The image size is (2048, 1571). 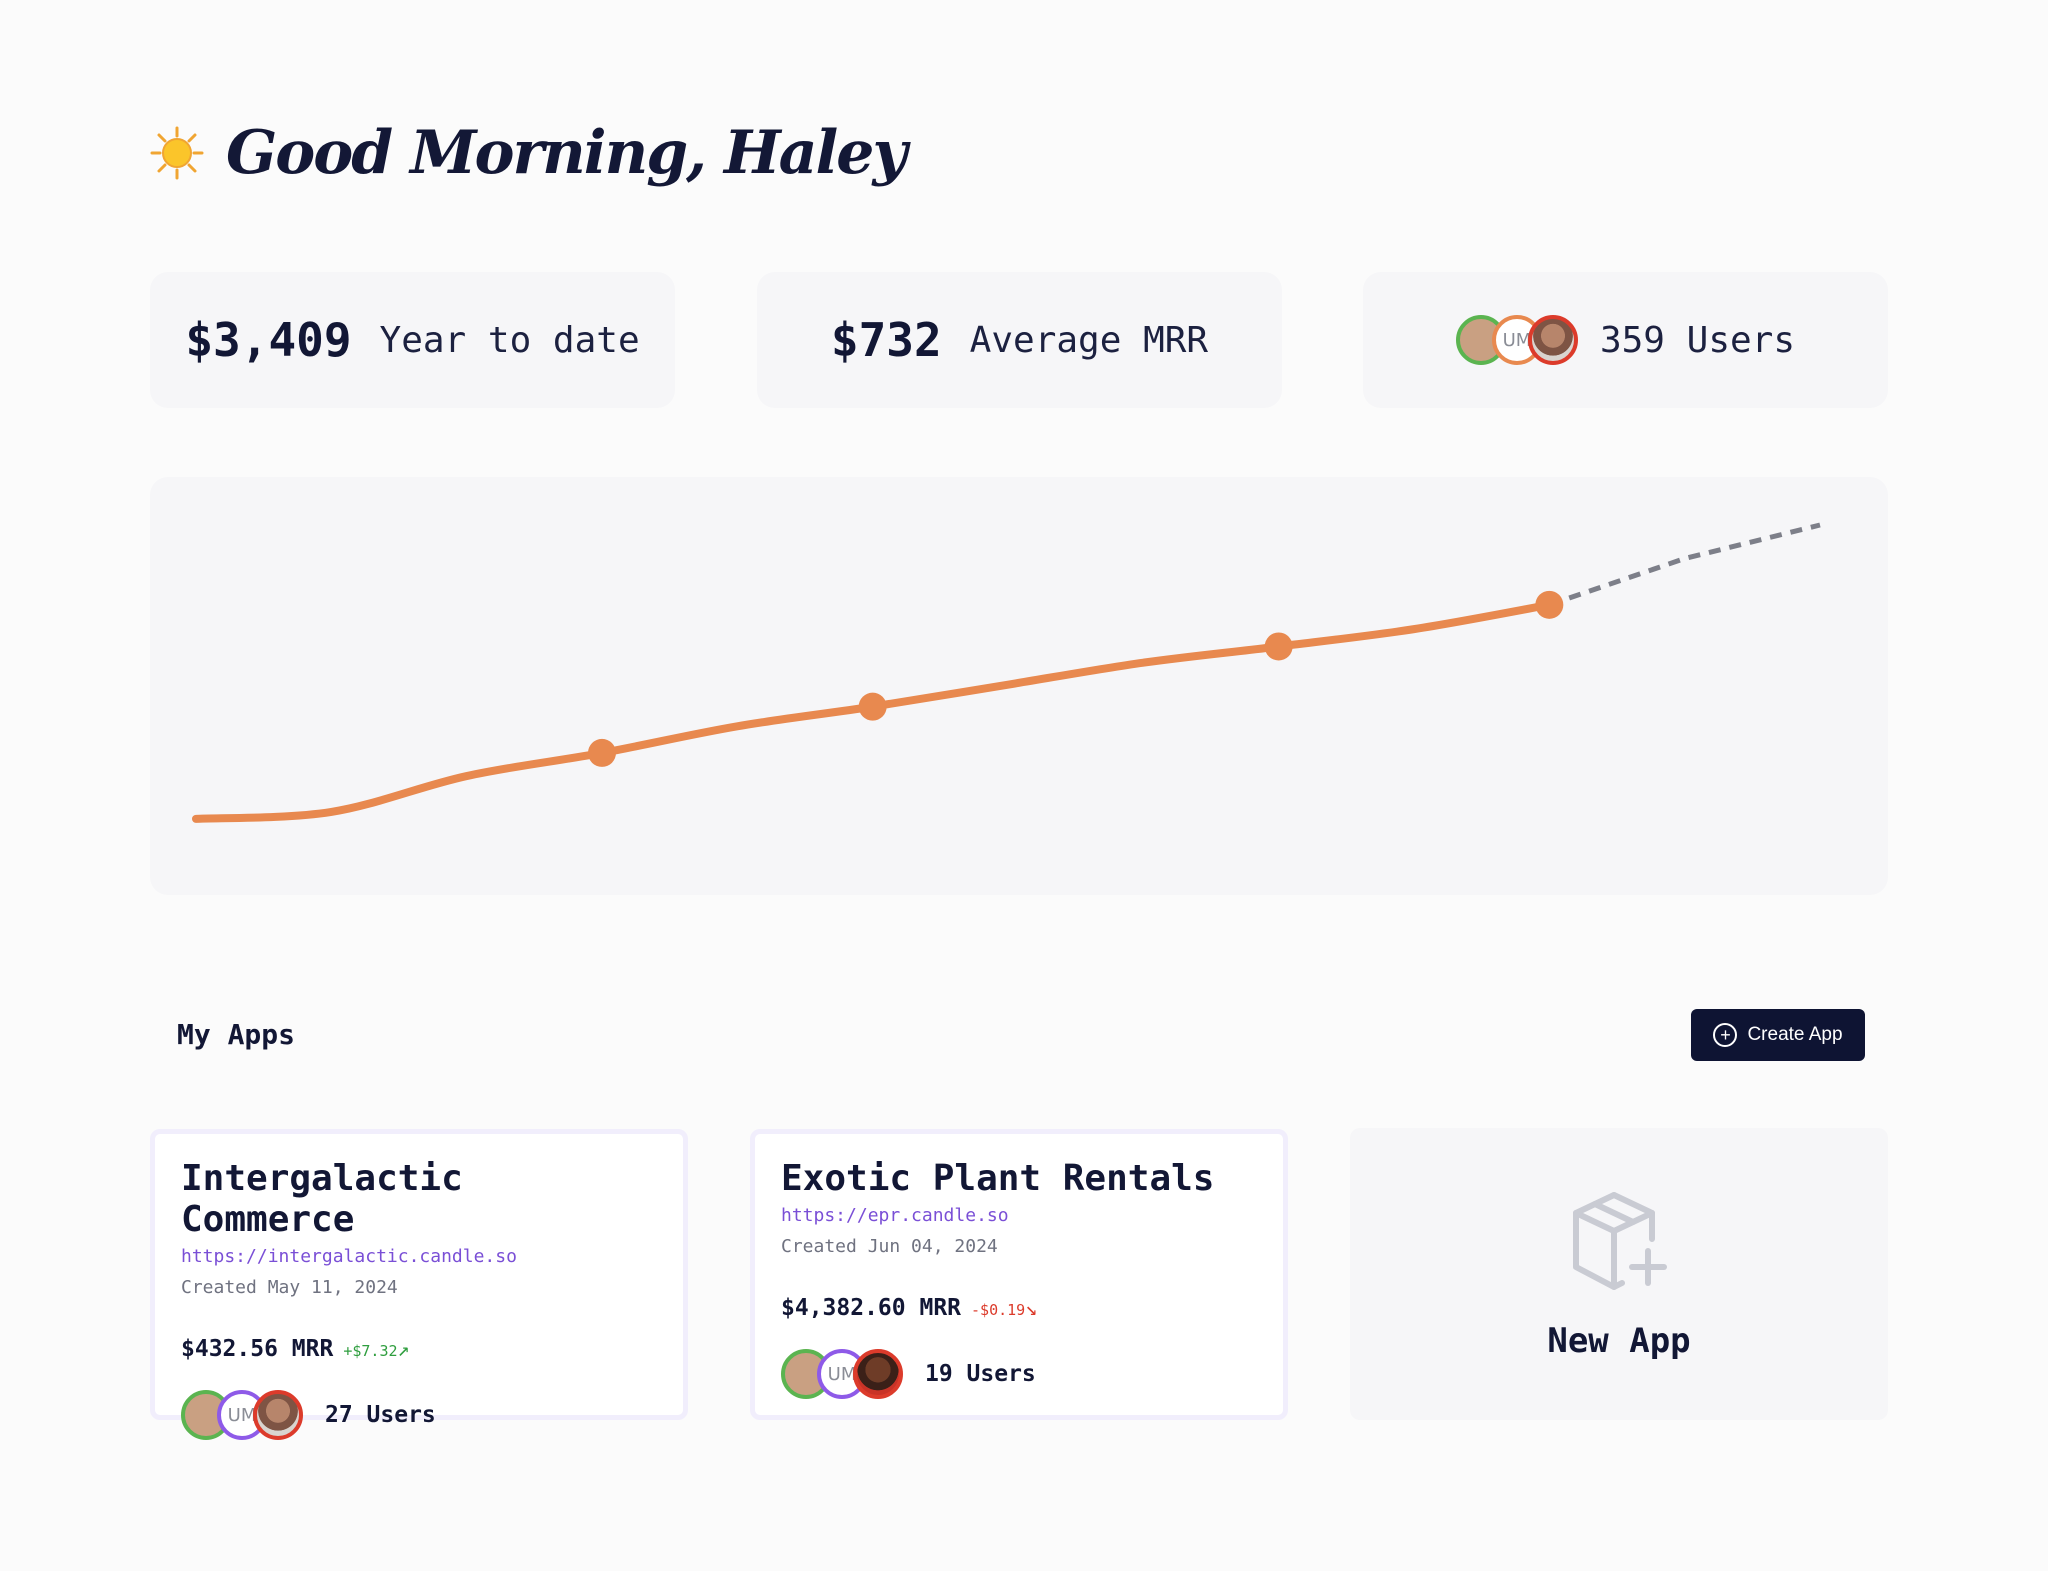 I want to click on app-users: 19 Users, so click(x=980, y=1374).